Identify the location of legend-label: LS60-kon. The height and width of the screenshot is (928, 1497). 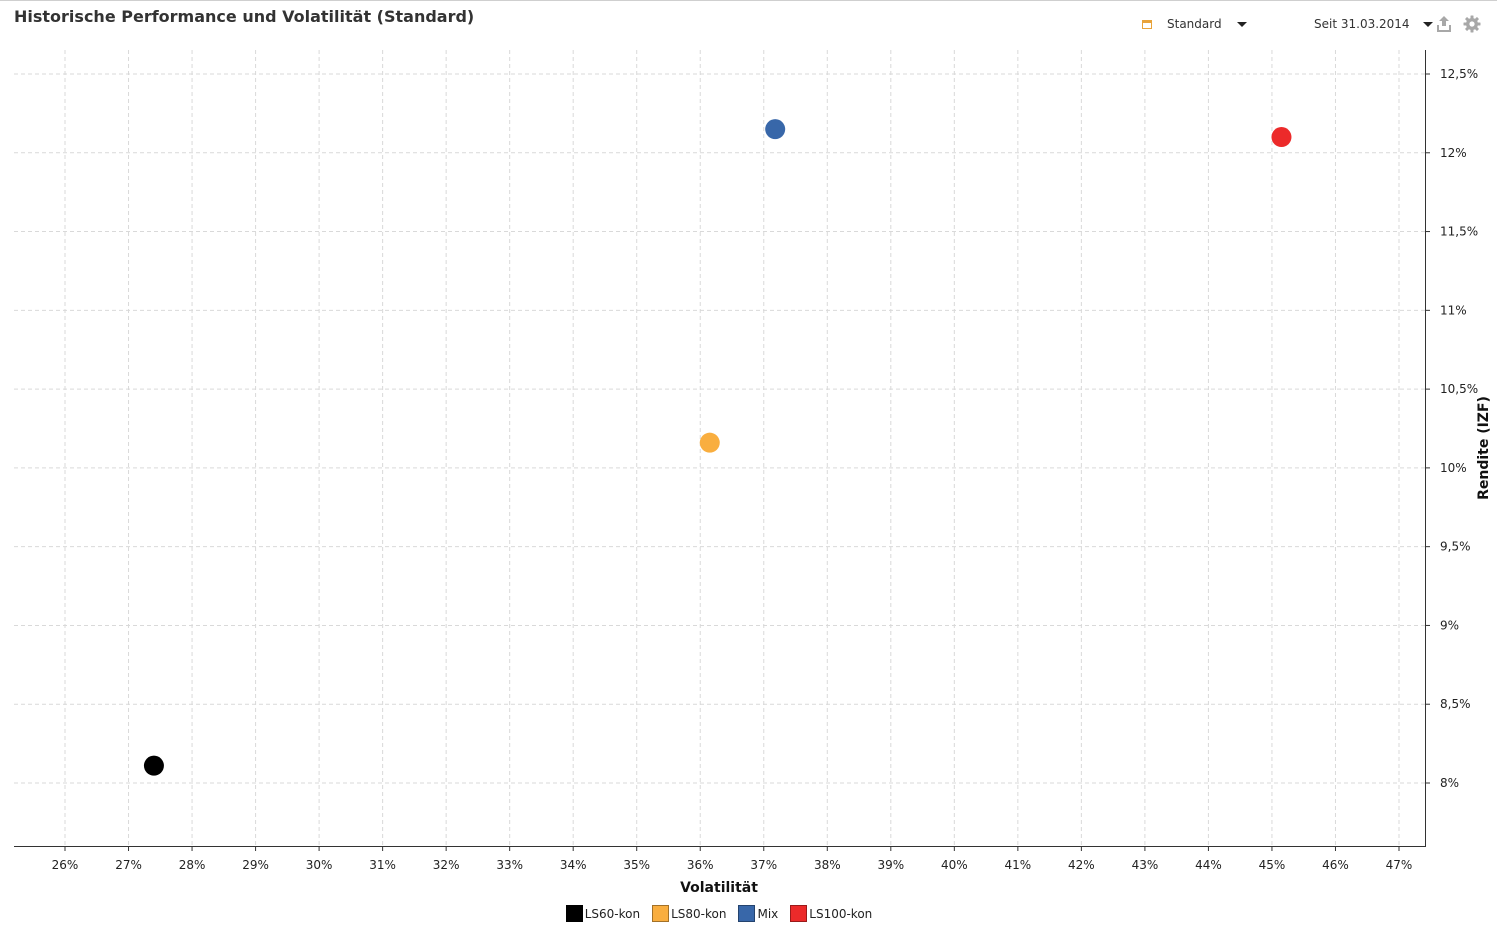
(612, 913).